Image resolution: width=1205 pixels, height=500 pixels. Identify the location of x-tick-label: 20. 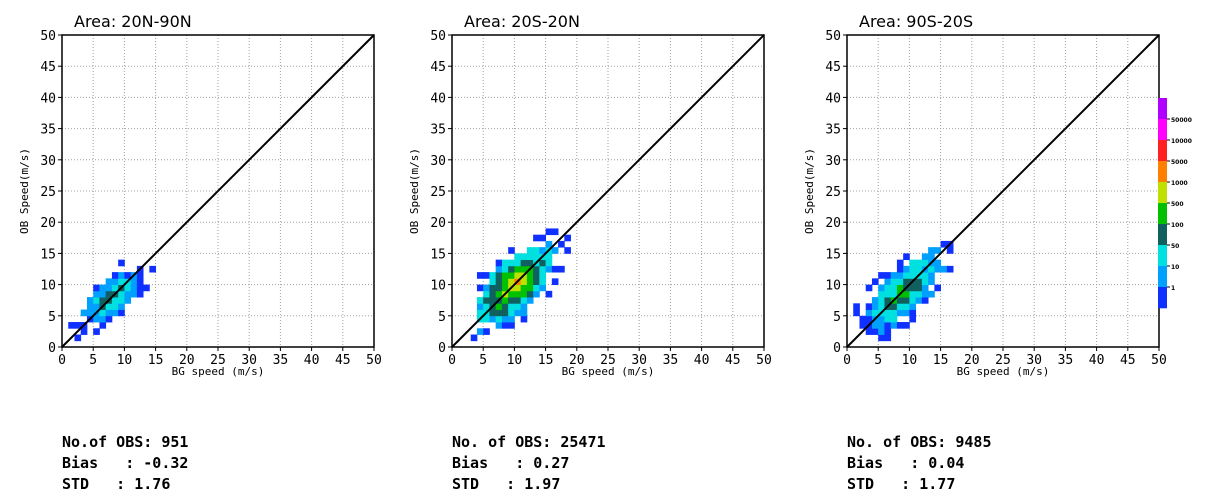
(972, 360).